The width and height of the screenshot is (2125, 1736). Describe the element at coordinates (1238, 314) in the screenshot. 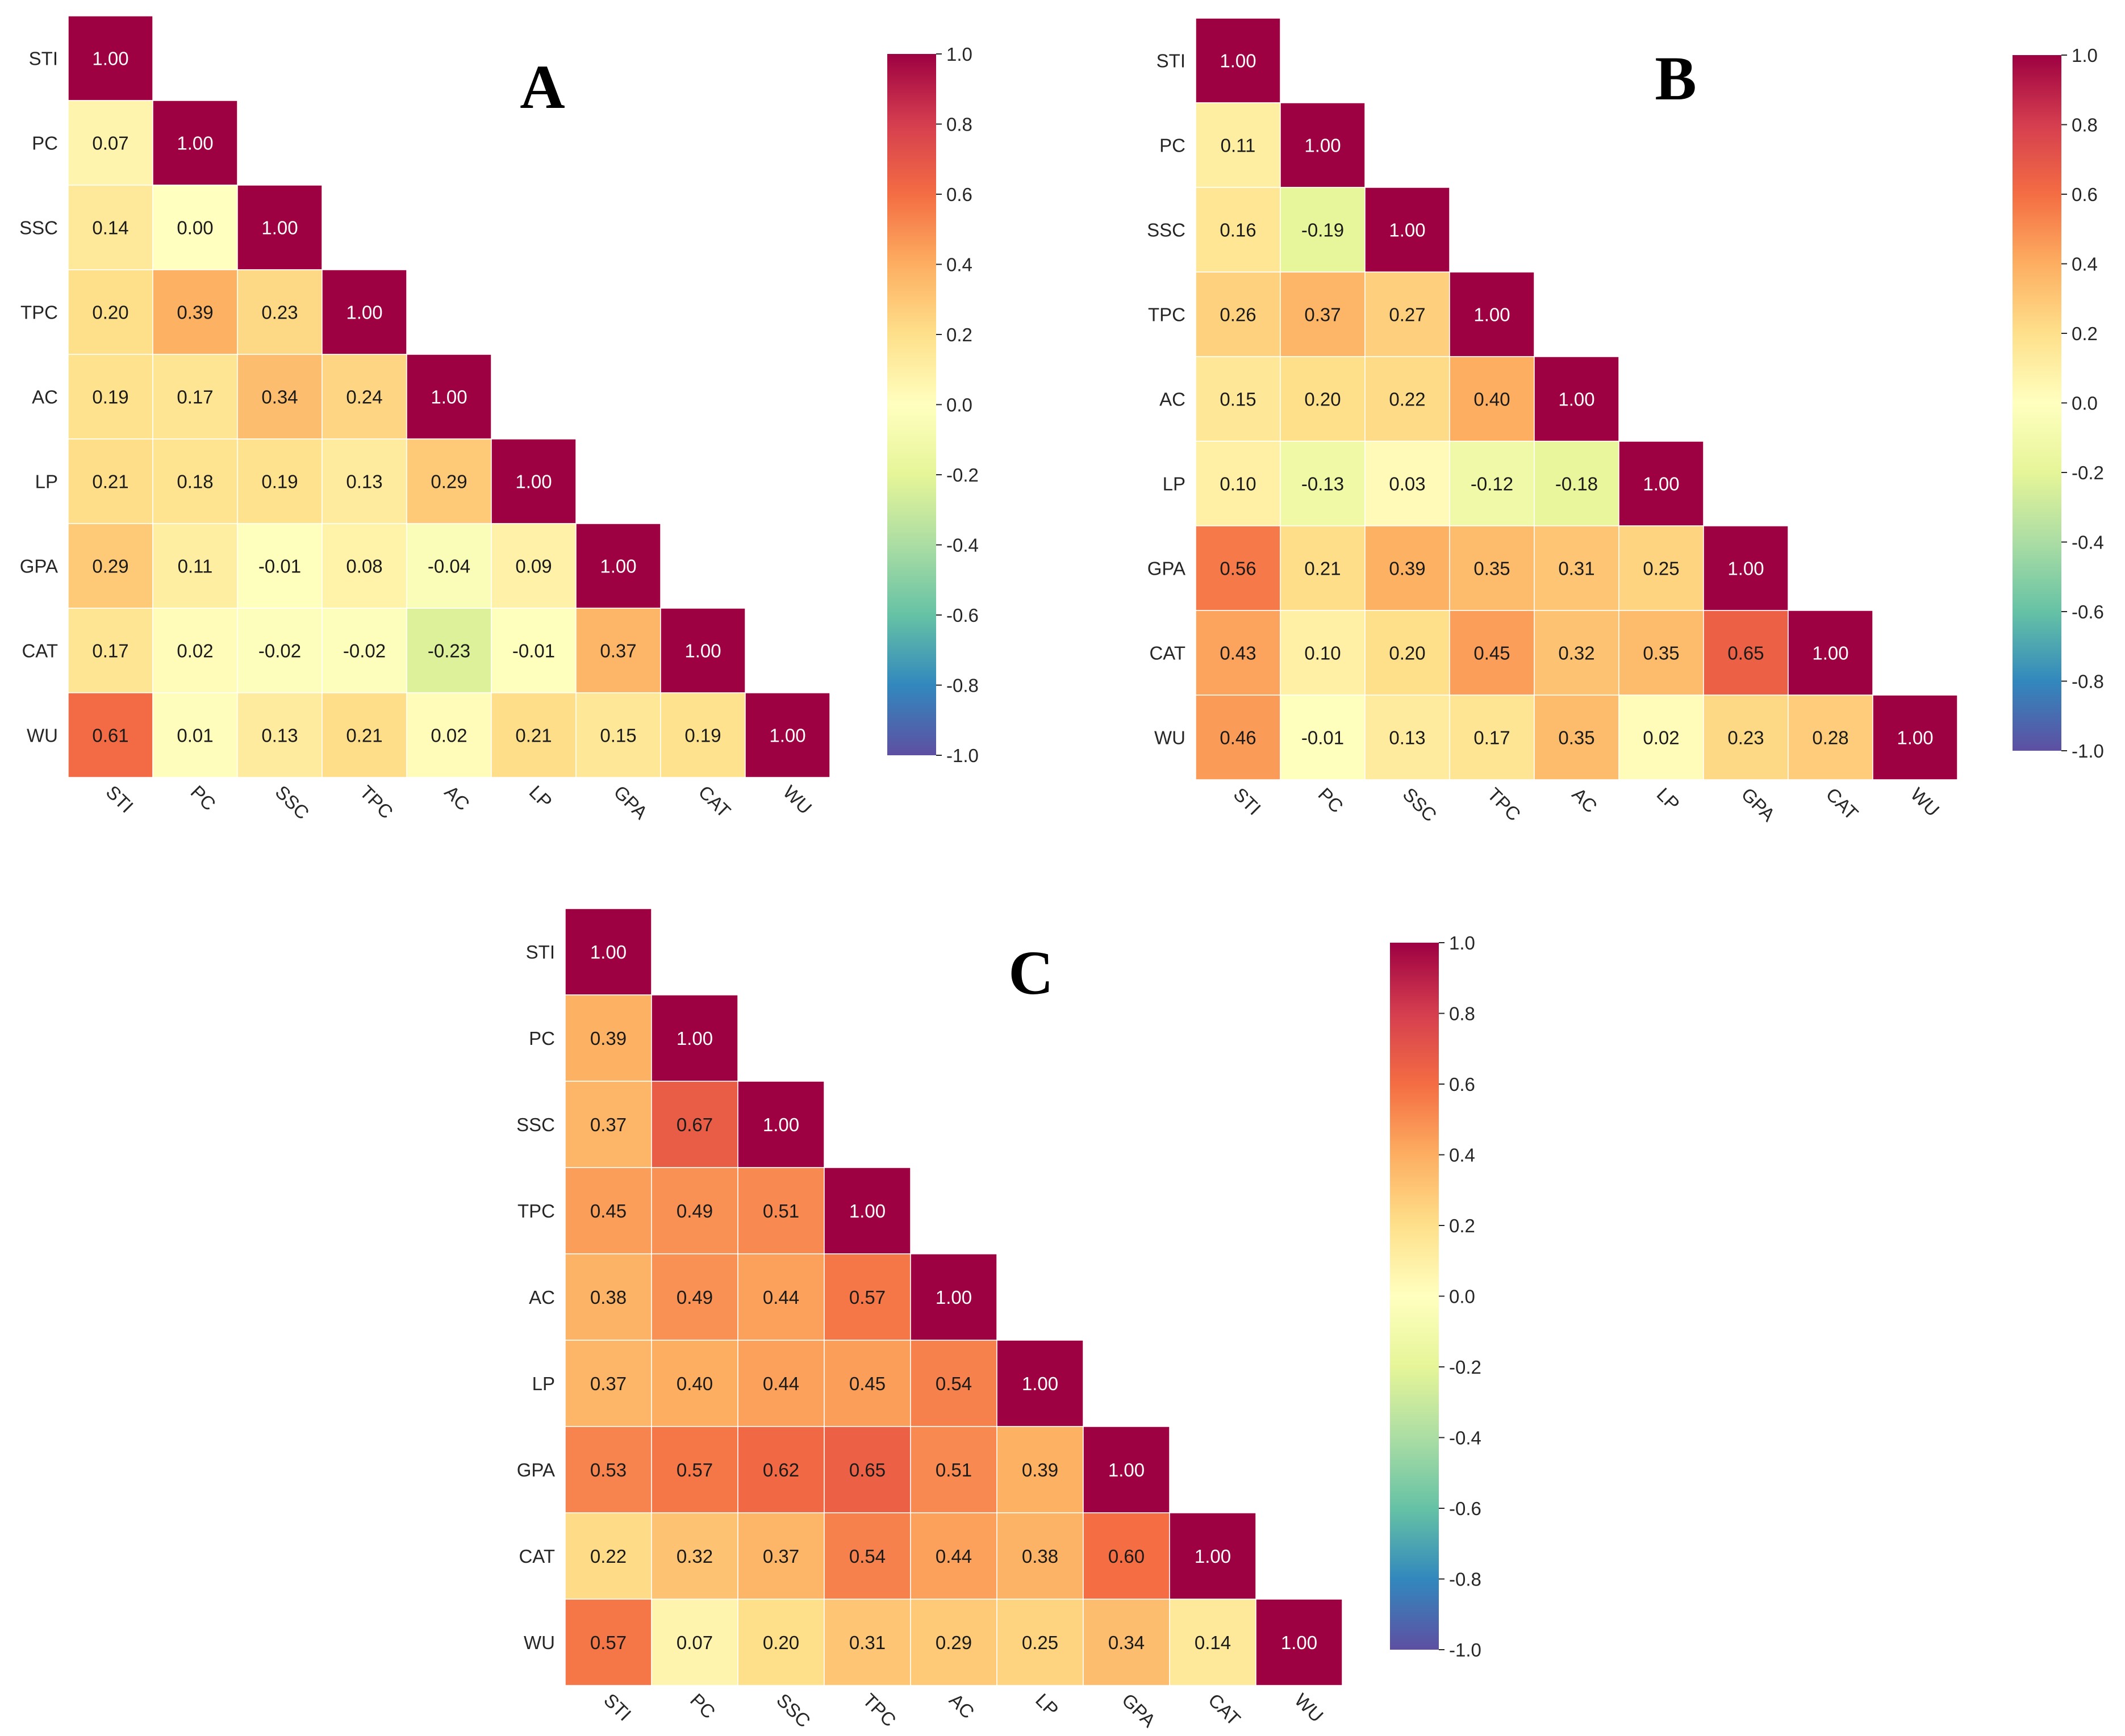

I see `heatmap-cell-tpc-sti` at that location.